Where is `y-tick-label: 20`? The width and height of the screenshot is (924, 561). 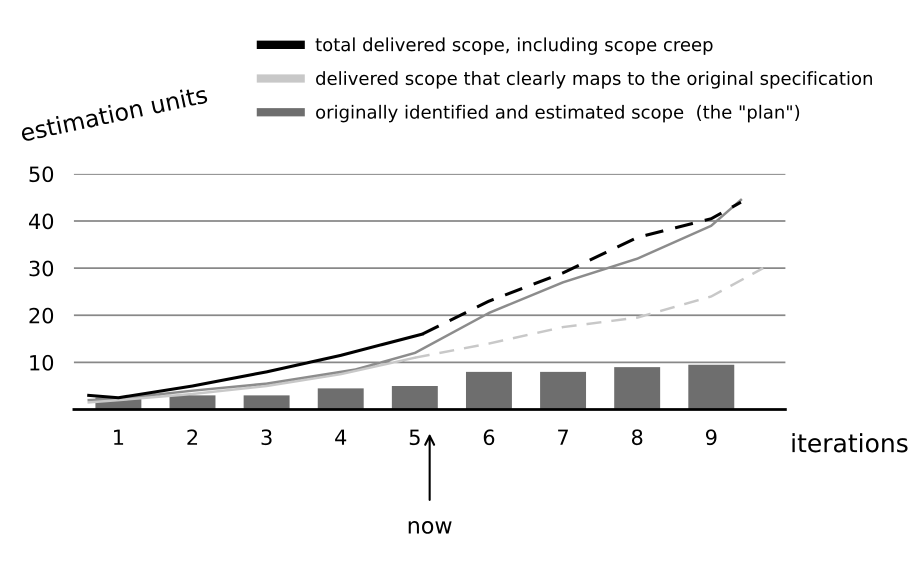 y-tick-label: 20 is located at coordinates (41, 316).